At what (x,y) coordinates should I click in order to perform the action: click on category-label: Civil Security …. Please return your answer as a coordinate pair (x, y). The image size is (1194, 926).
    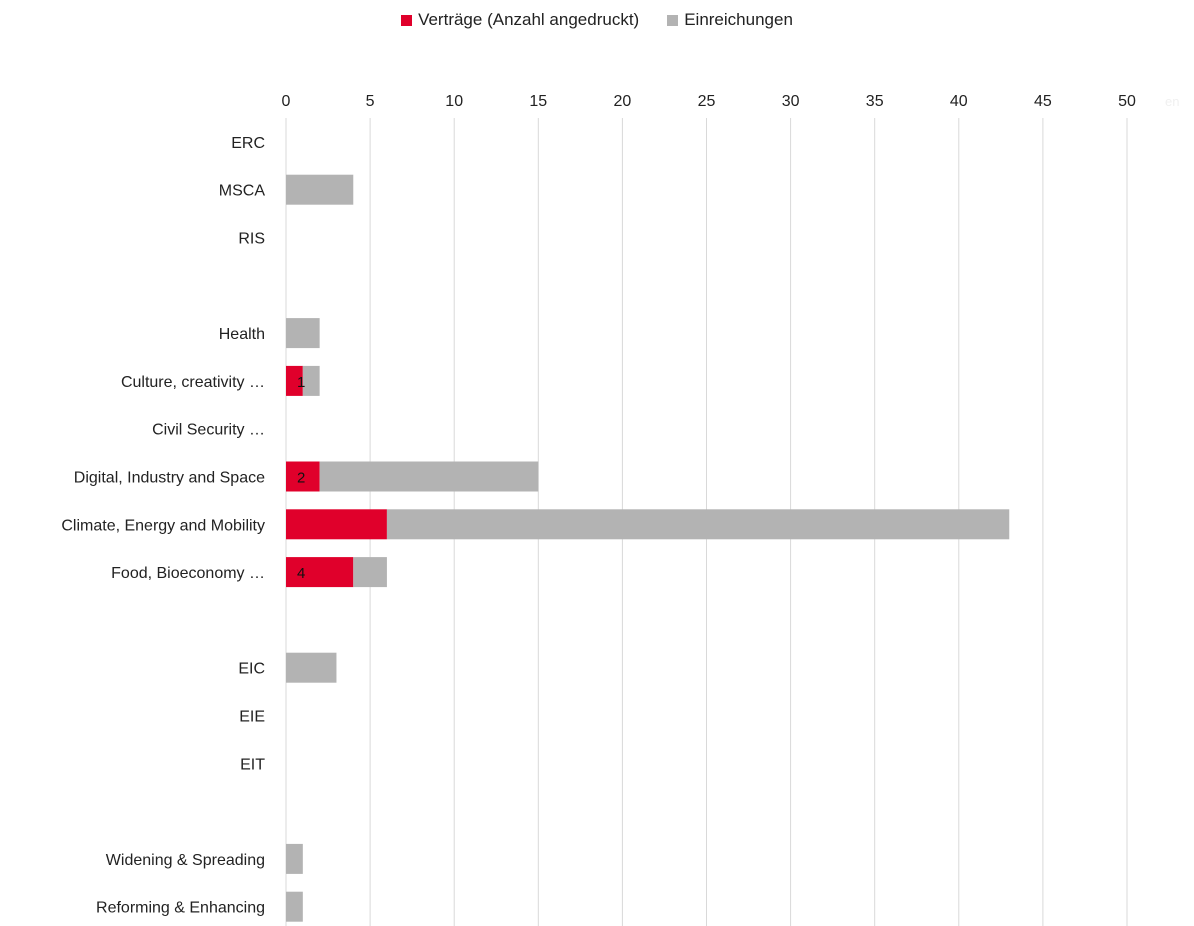
    Looking at the image, I should click on (208, 430).